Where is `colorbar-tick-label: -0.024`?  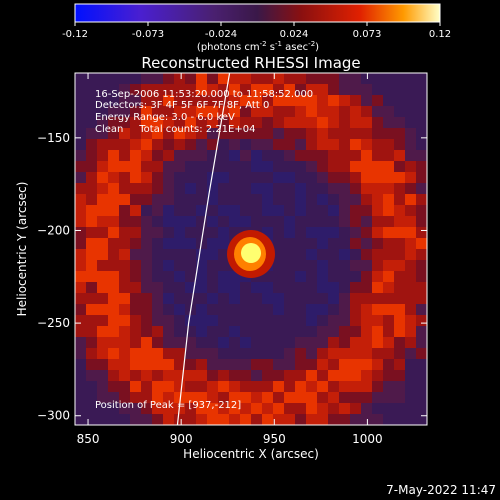 colorbar-tick-label: -0.024 is located at coordinates (221, 34).